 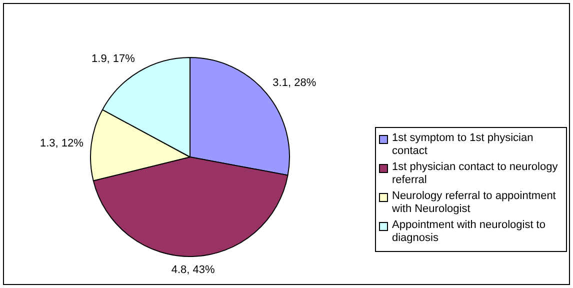 What do you see at coordinates (474, 203) in the screenshot?
I see `legend-label: Neurology referral to appointment with Neurologist` at bounding box center [474, 203].